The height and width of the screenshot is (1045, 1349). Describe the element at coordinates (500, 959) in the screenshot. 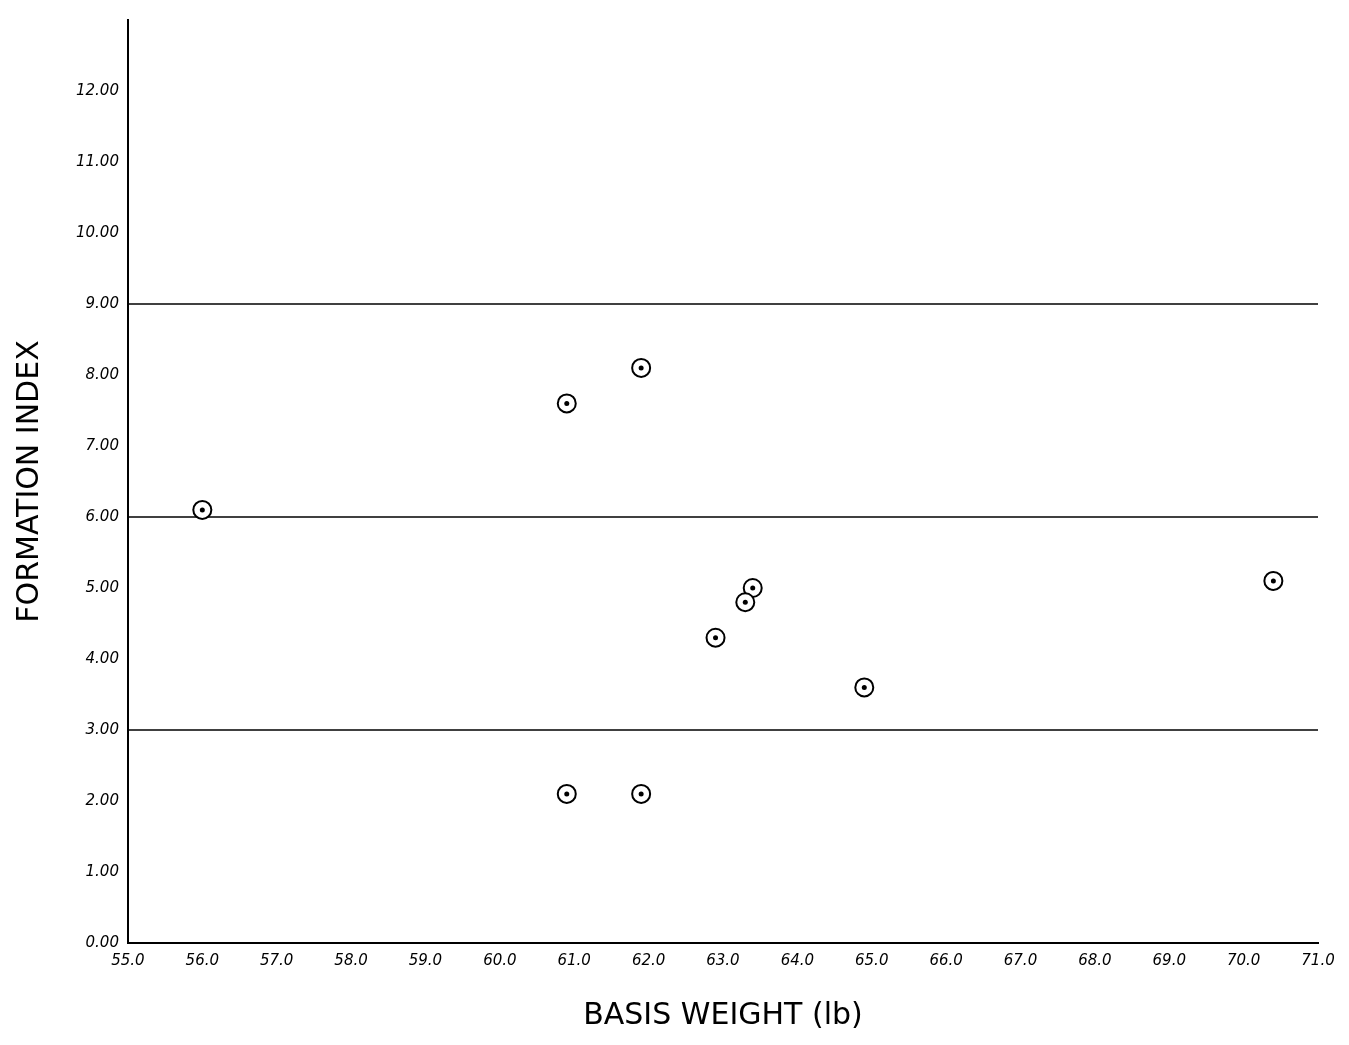

I see `x-tick-label: 60.0` at that location.